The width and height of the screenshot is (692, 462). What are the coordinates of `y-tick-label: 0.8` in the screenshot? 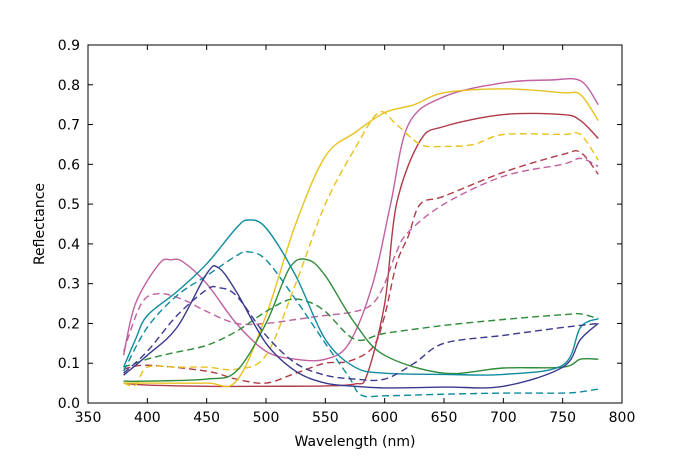 It's located at (69, 86).